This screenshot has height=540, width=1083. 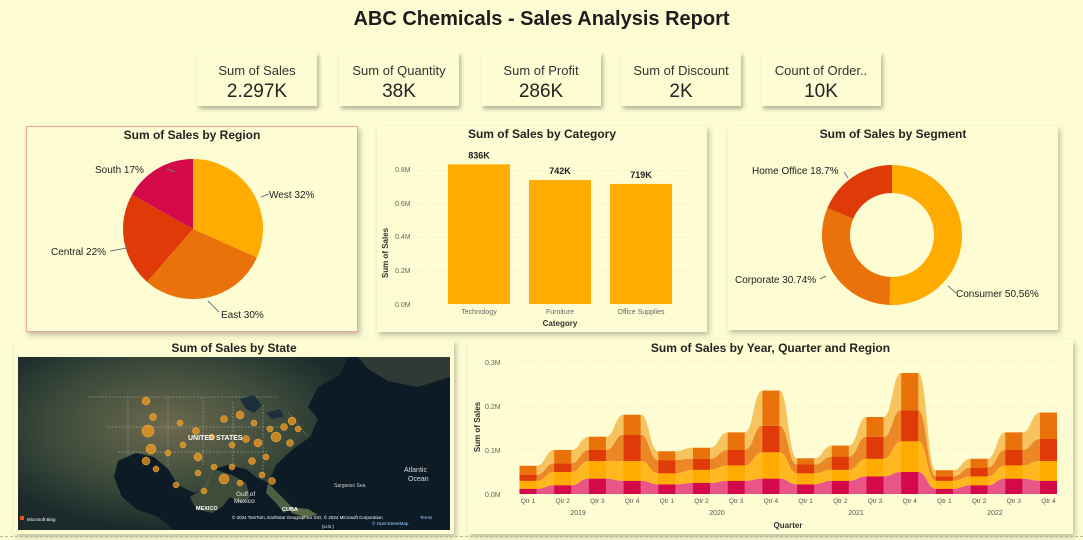 What do you see at coordinates (560, 323) in the screenshot?
I see `x-axis-label: Category` at bounding box center [560, 323].